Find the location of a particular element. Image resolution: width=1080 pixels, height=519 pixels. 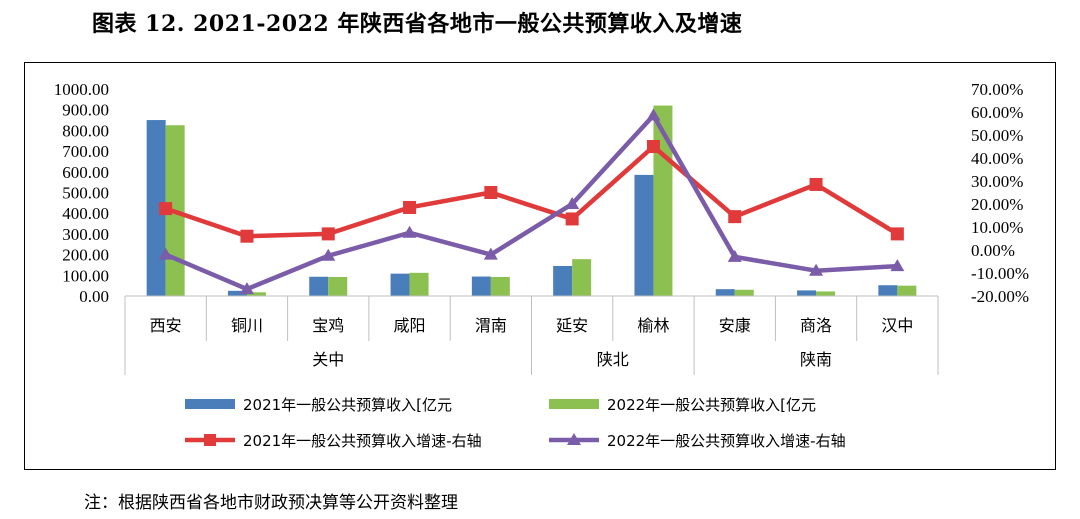

y-left-tick-label: 500.00 is located at coordinates (85, 193).